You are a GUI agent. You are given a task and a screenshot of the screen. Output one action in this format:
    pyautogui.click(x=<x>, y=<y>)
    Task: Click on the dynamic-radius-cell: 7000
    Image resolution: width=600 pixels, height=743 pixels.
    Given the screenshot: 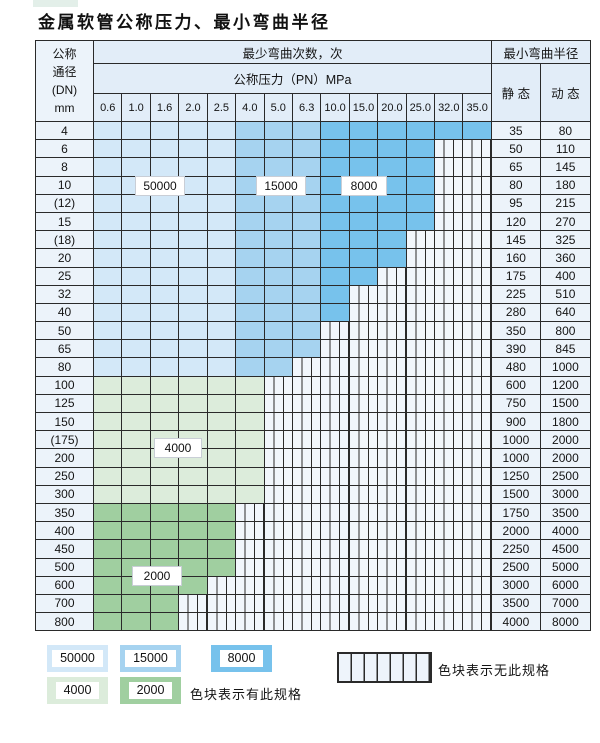 What is the action you would take?
    pyautogui.click(x=565, y=604)
    